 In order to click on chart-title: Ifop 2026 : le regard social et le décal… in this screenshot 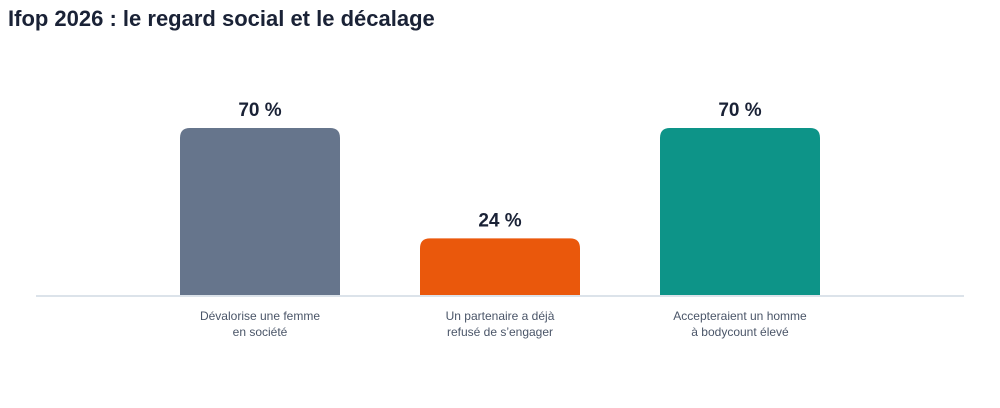, I will do `click(221, 18)`.